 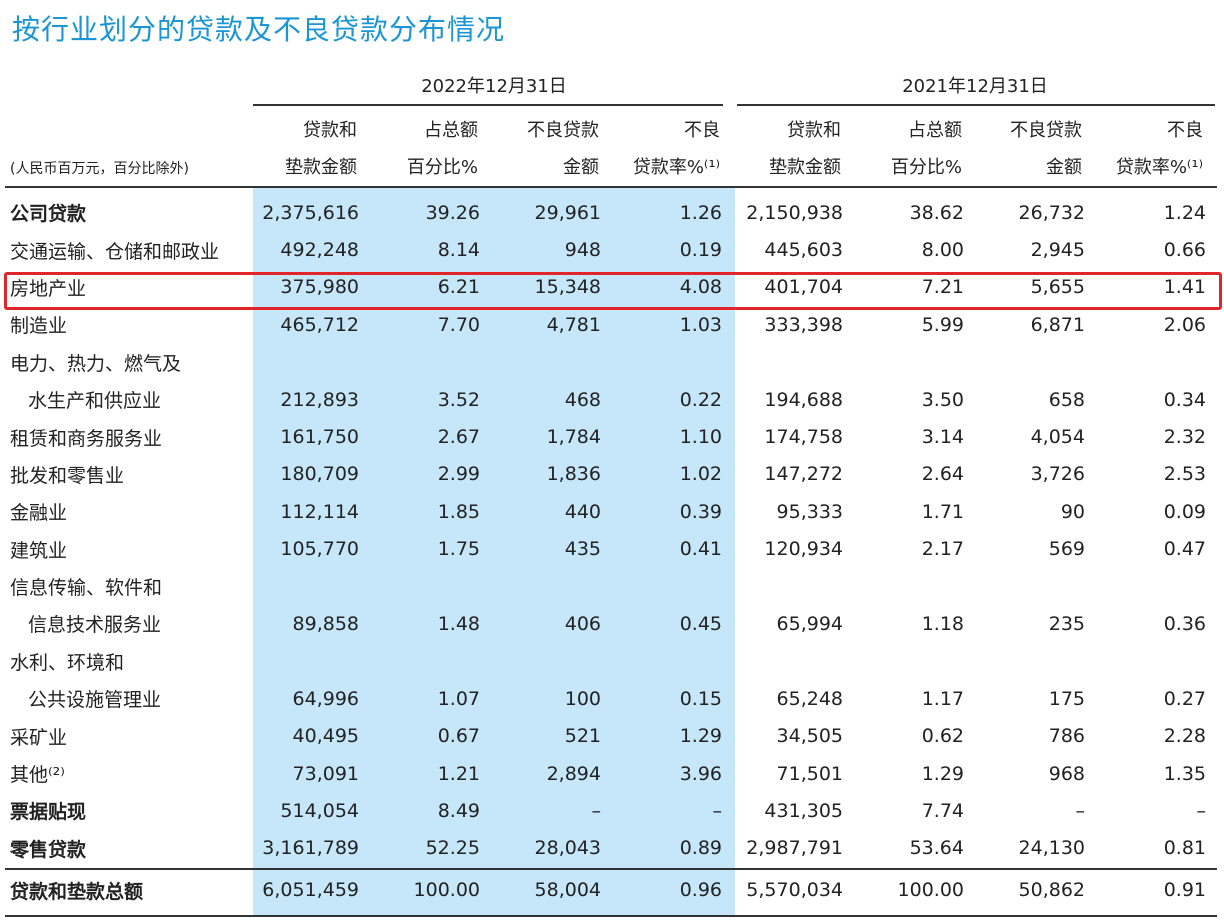 What do you see at coordinates (613, 291) in the screenshot?
I see `highlight-row-box` at bounding box center [613, 291].